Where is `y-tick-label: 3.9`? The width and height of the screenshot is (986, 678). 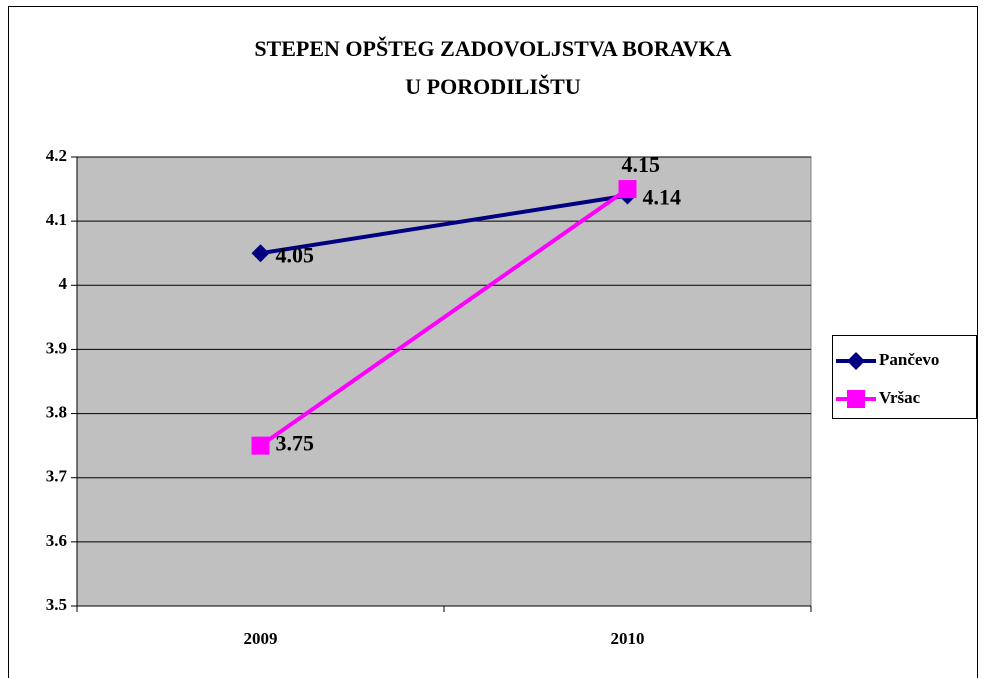 y-tick-label: 3.9 is located at coordinates (56, 347).